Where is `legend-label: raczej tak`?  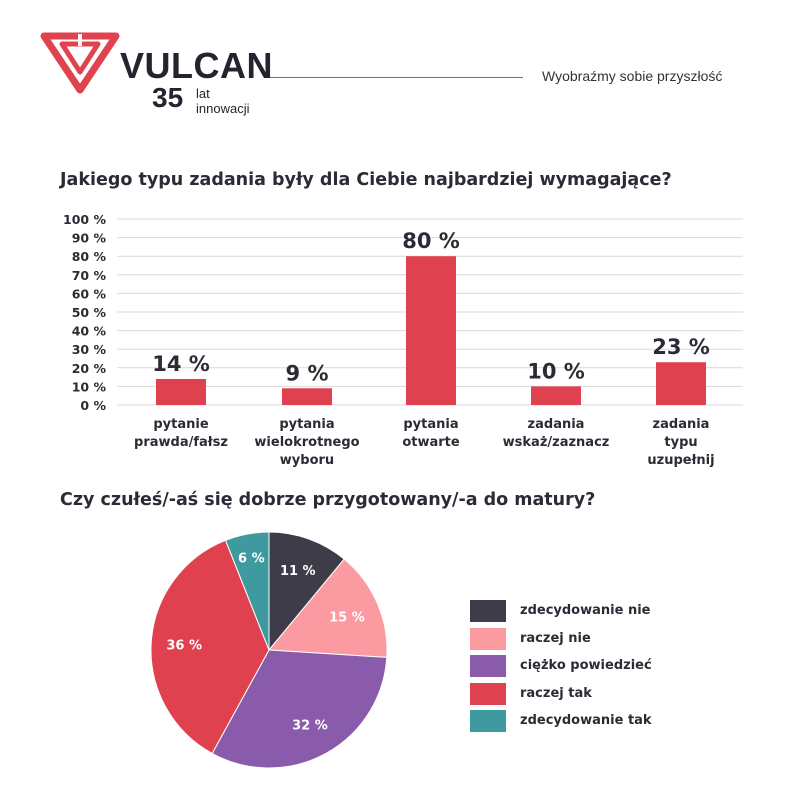
legend-label: raczej tak is located at coordinates (556, 693).